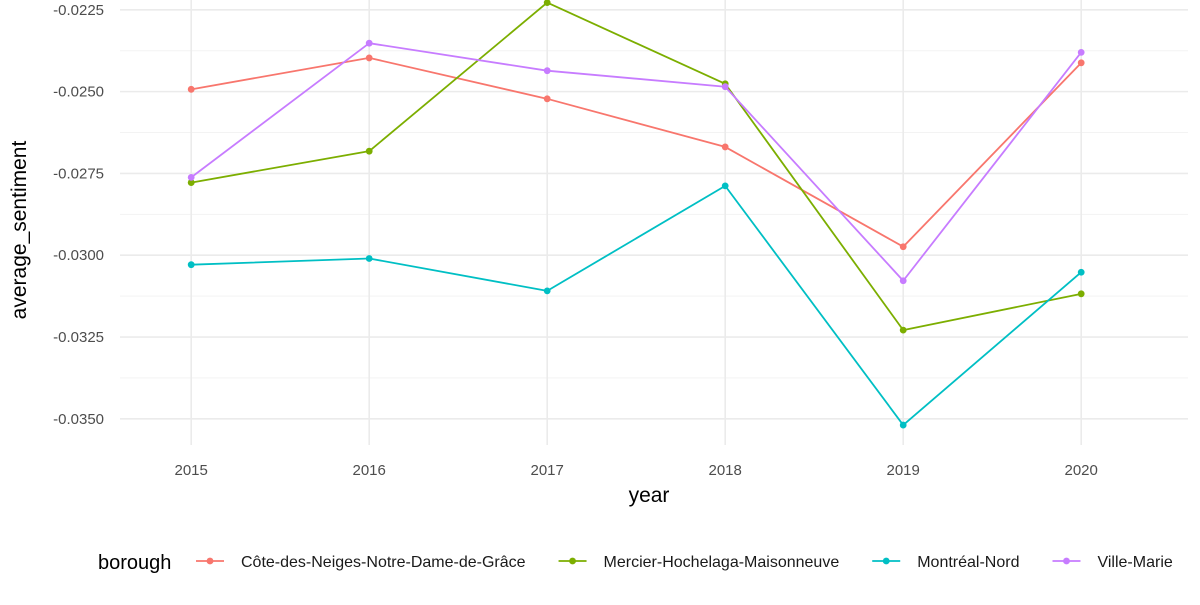  What do you see at coordinates (78, 419) in the screenshot?
I see `y-tick-label: -0.0350` at bounding box center [78, 419].